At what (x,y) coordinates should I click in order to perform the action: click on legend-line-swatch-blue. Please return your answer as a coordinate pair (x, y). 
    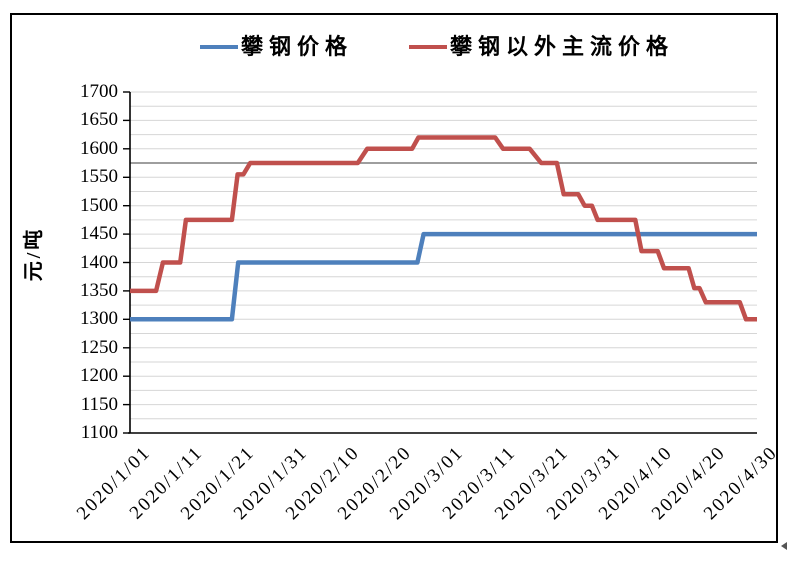
    Looking at the image, I should click on (219, 47).